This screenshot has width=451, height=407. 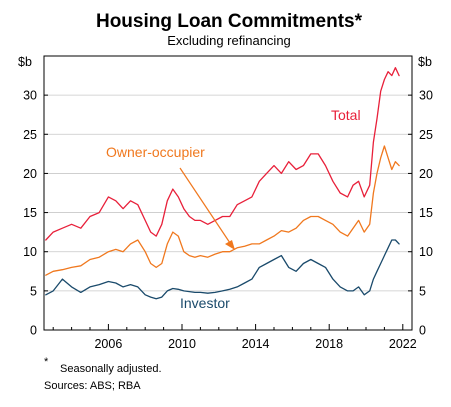 What do you see at coordinates (30, 135) in the screenshot?
I see `y-tick-label-left: 25` at bounding box center [30, 135].